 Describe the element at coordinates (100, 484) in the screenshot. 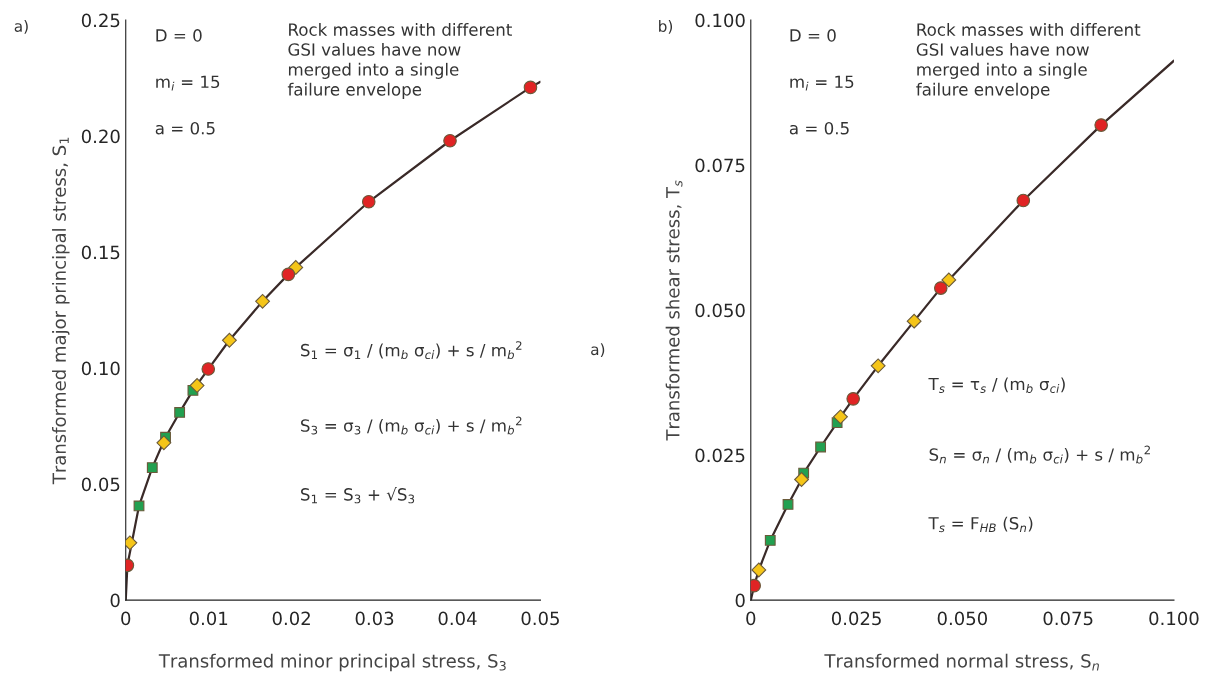

I see `y-tick-label: 0.05` at that location.